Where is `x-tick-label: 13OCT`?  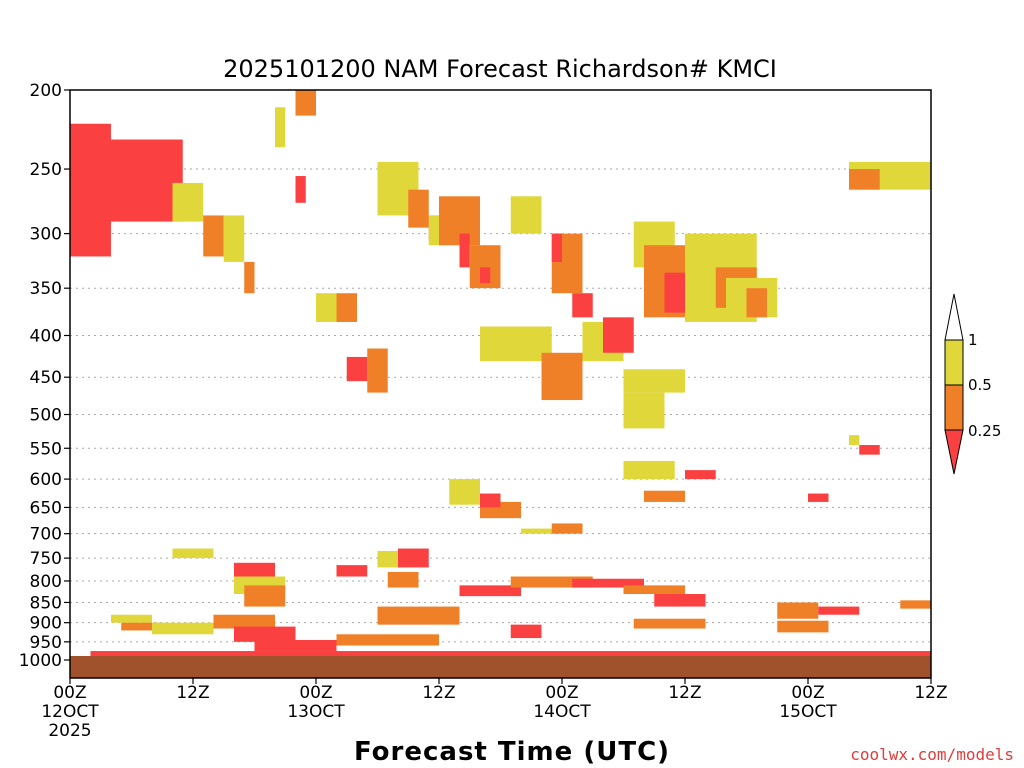 x-tick-label: 13OCT is located at coordinates (316, 712).